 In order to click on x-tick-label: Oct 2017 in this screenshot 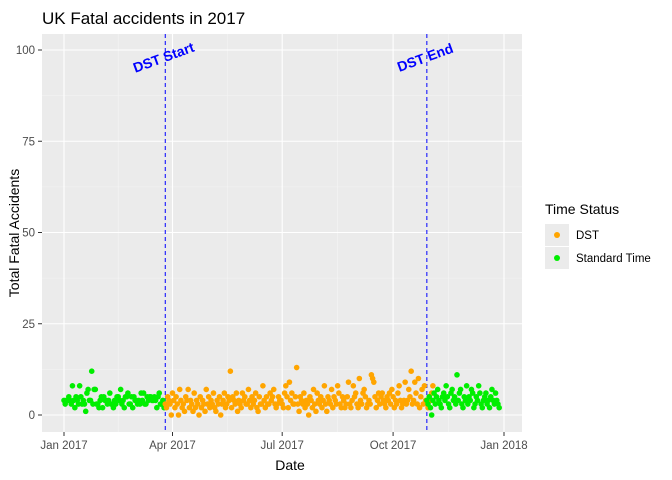, I will do `click(393, 446)`.